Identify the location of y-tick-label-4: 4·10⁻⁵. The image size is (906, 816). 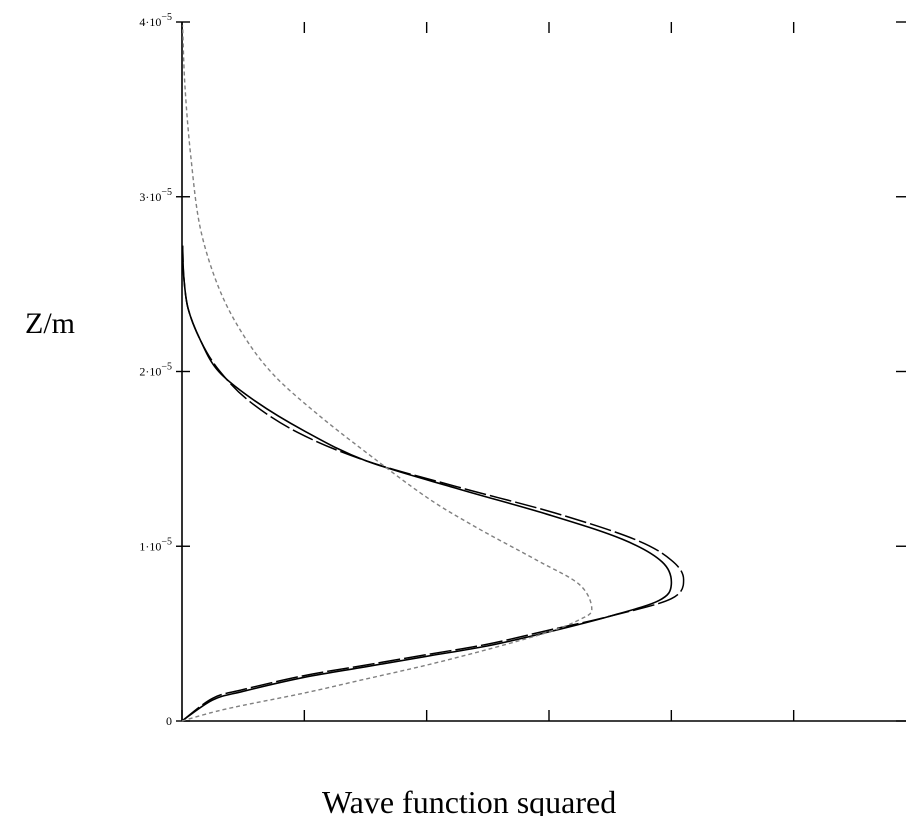
(155, 20).